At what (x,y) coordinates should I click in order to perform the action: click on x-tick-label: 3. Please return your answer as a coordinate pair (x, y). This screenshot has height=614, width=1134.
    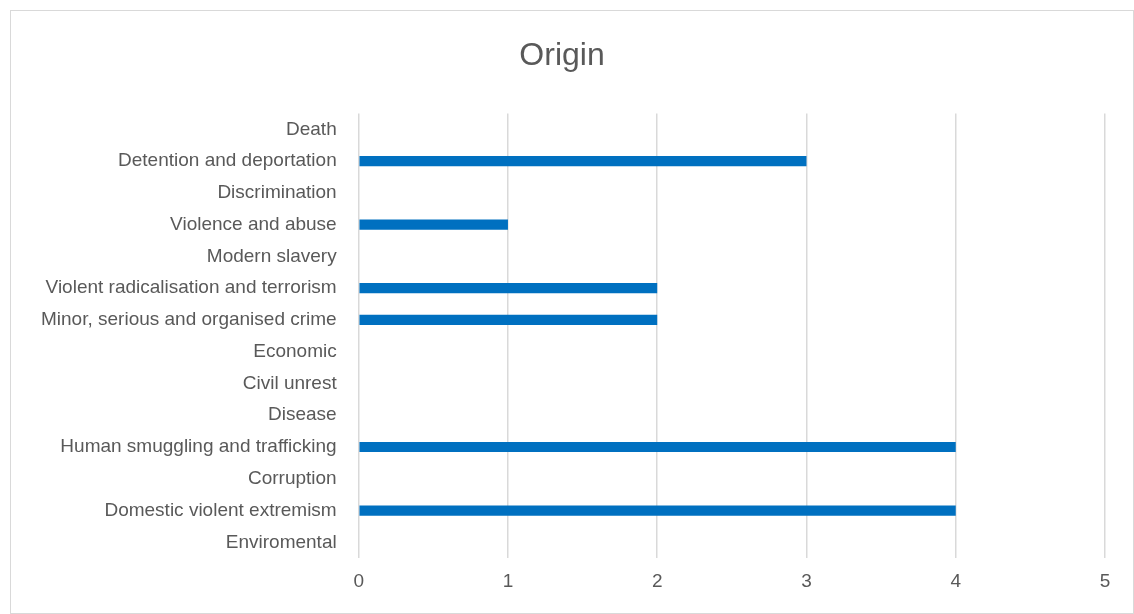
    Looking at the image, I should click on (806, 580).